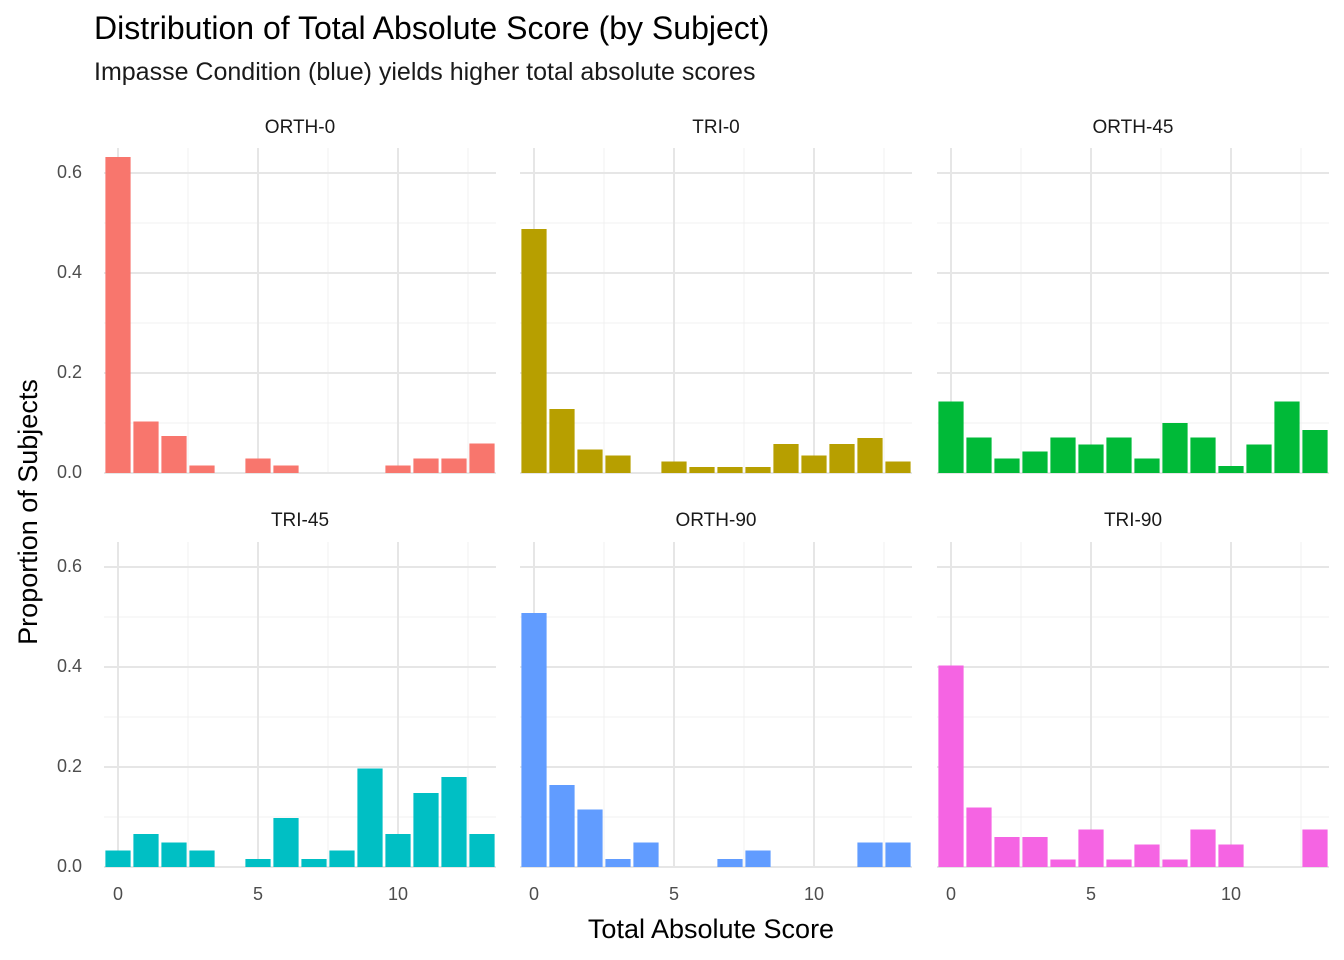  Describe the element at coordinates (711, 929) in the screenshot. I see `x-axis-title: Total Absolute Score` at that location.